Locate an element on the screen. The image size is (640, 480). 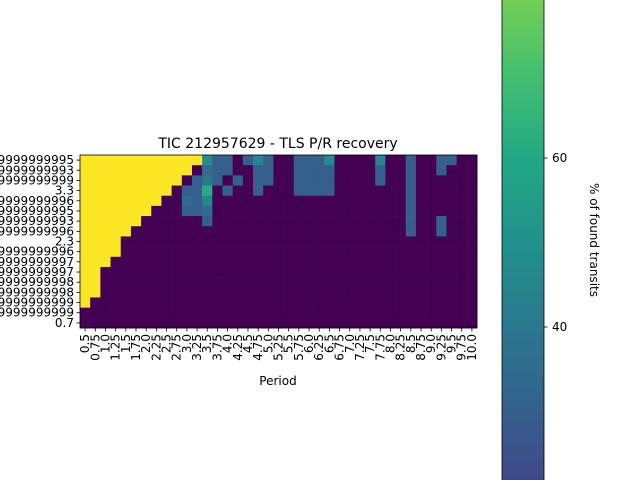
y-tick-label: 3.4999999999999999 is located at coordinates (37, 180).